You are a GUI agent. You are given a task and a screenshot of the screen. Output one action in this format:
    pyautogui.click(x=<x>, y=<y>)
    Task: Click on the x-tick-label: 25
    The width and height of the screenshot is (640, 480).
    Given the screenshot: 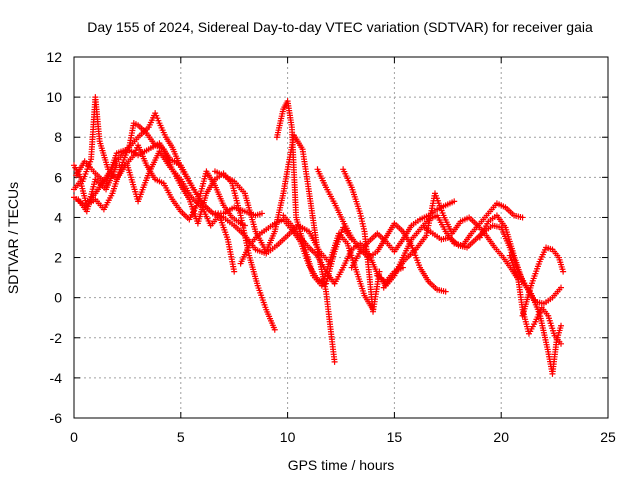 What is the action you would take?
    pyautogui.click(x=608, y=437)
    